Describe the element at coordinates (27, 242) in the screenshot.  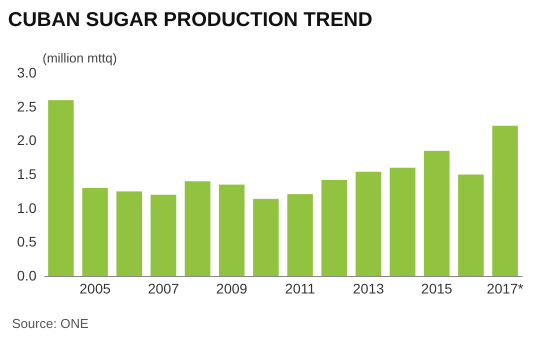
I see `y-tick-label: 0.5` at that location.